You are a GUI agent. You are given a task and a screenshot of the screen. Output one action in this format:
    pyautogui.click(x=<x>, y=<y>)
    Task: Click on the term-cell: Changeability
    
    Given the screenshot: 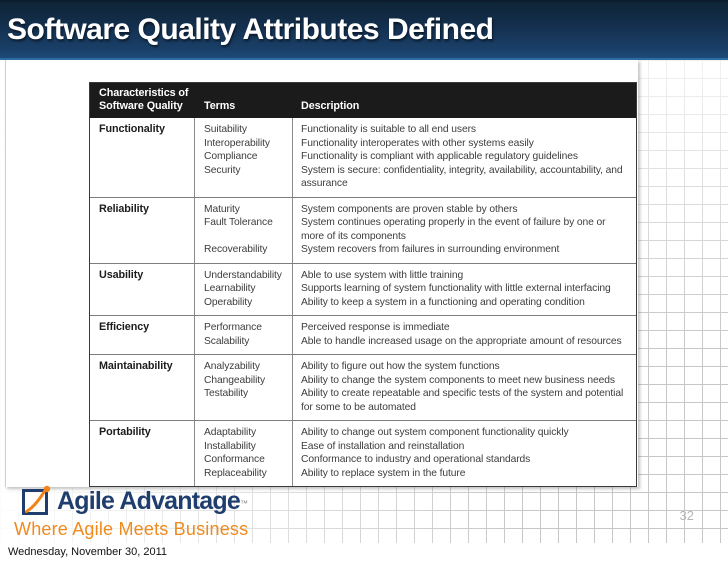 What is the action you would take?
    pyautogui.click(x=235, y=380)
    